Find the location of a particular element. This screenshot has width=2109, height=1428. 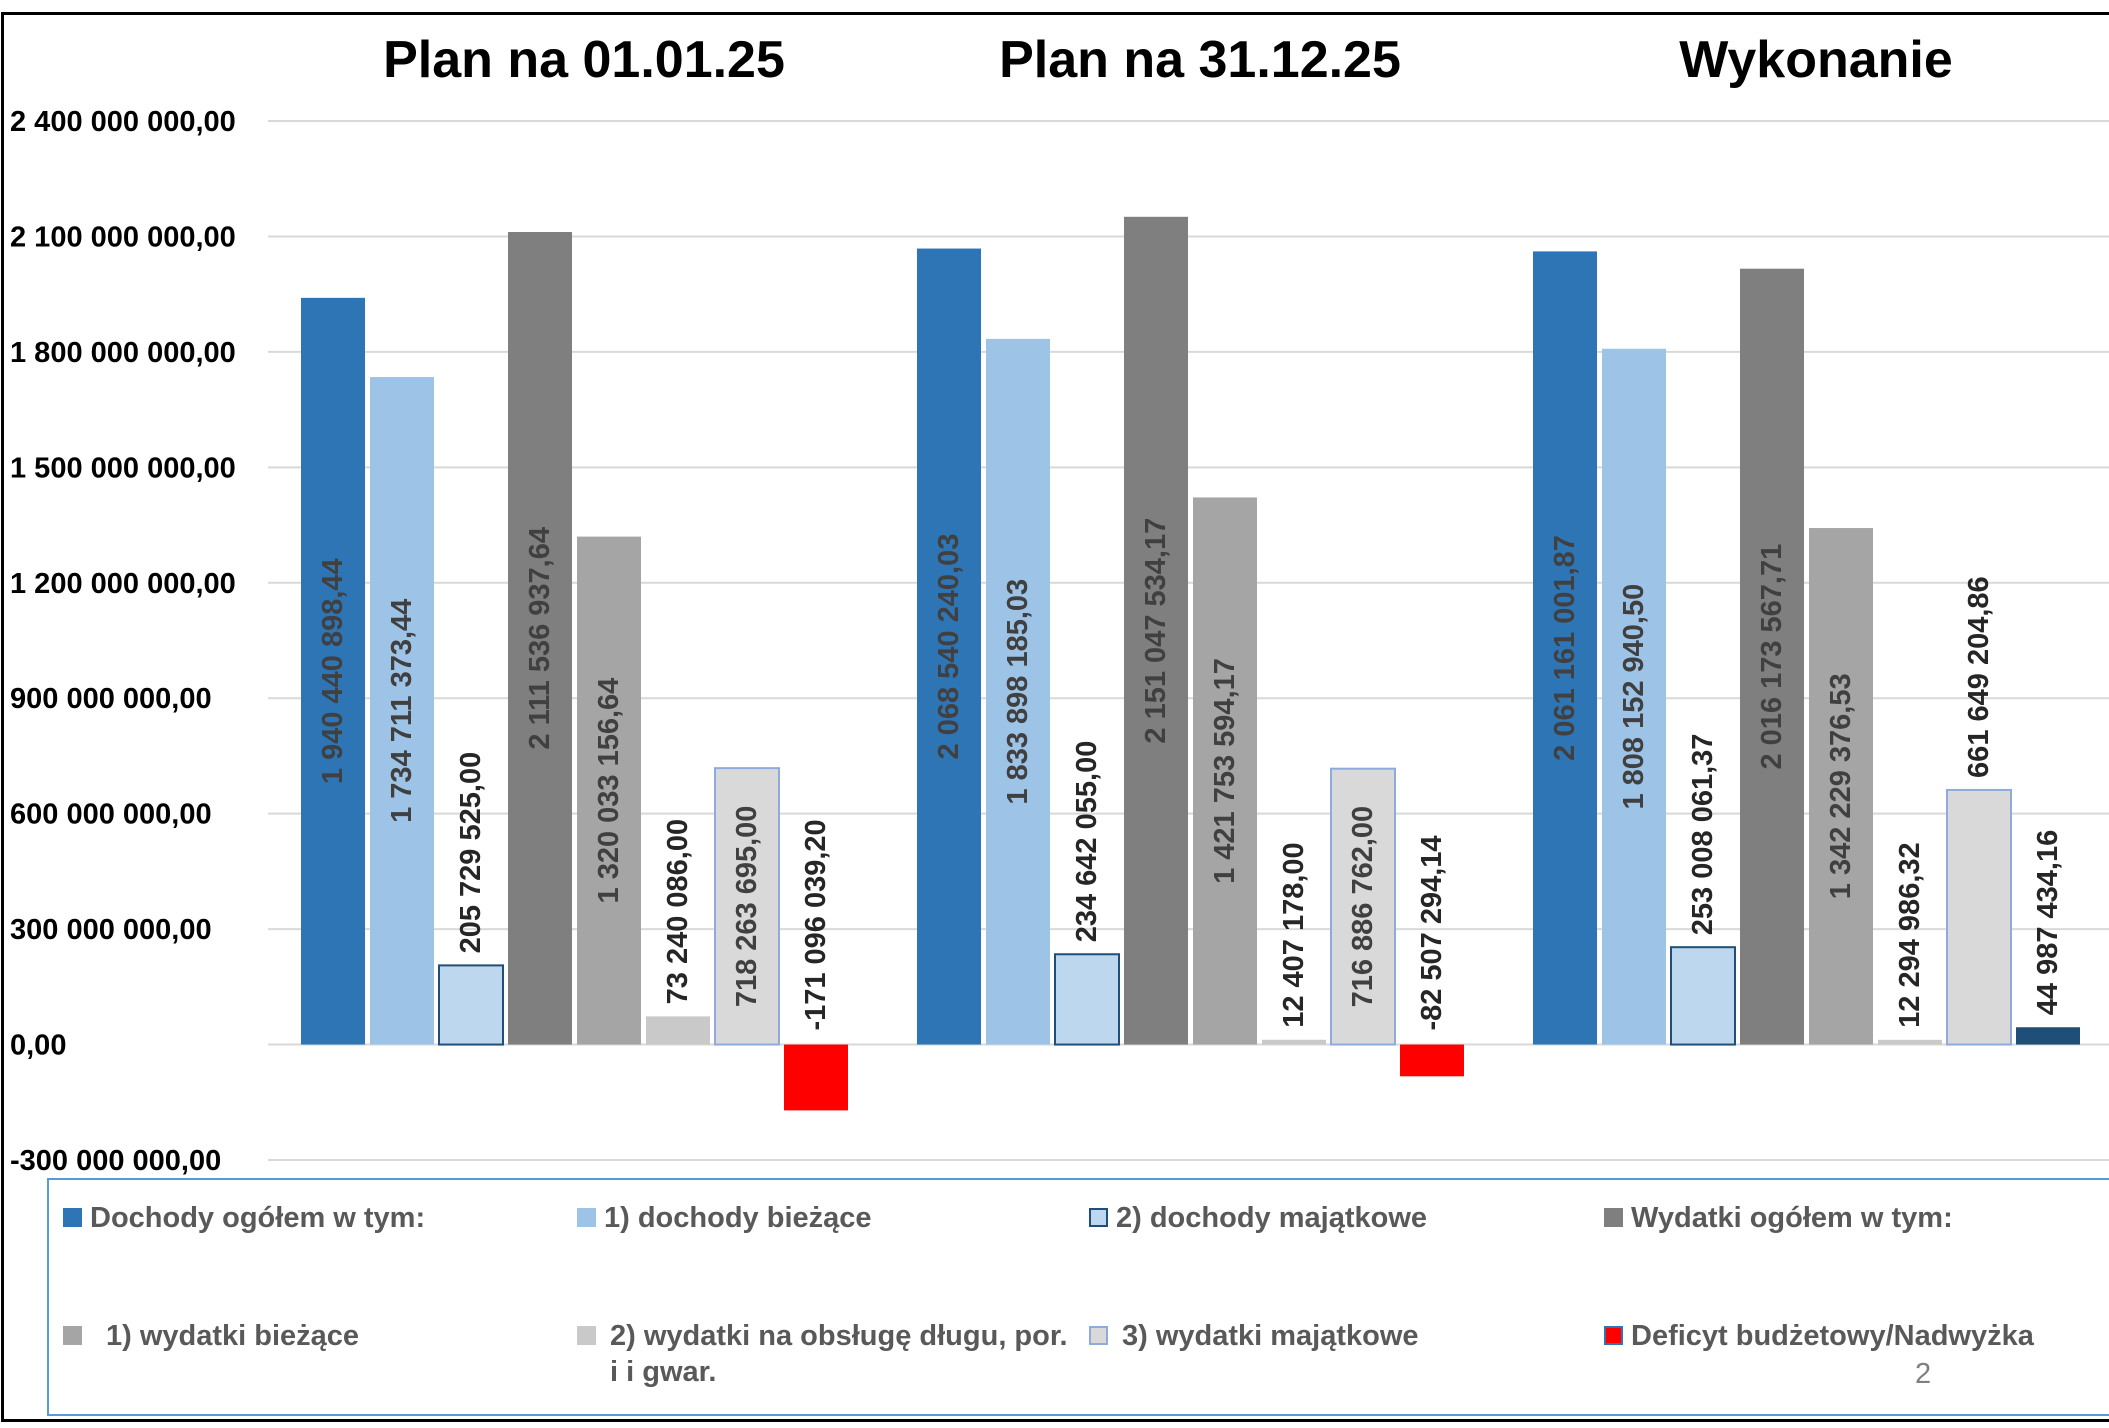

data-label: 1 833 898 185,03 is located at coordinates (1018, 692).